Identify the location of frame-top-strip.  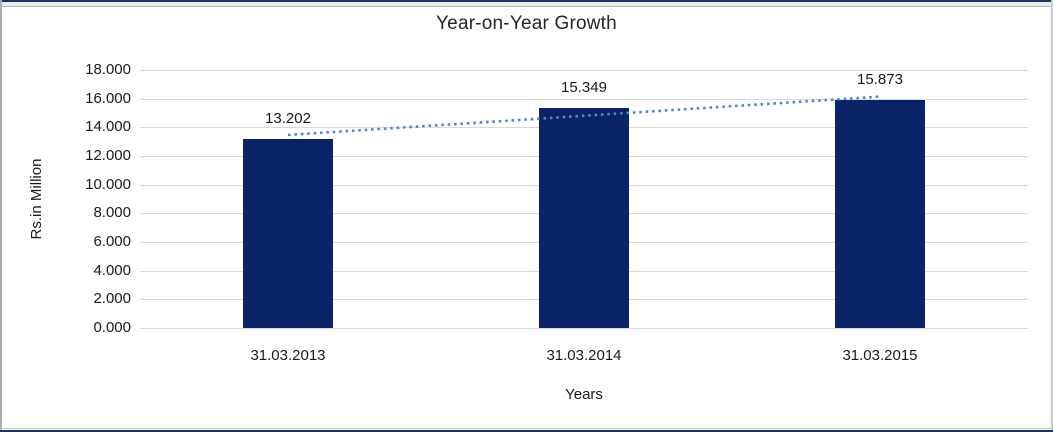
(526, 4).